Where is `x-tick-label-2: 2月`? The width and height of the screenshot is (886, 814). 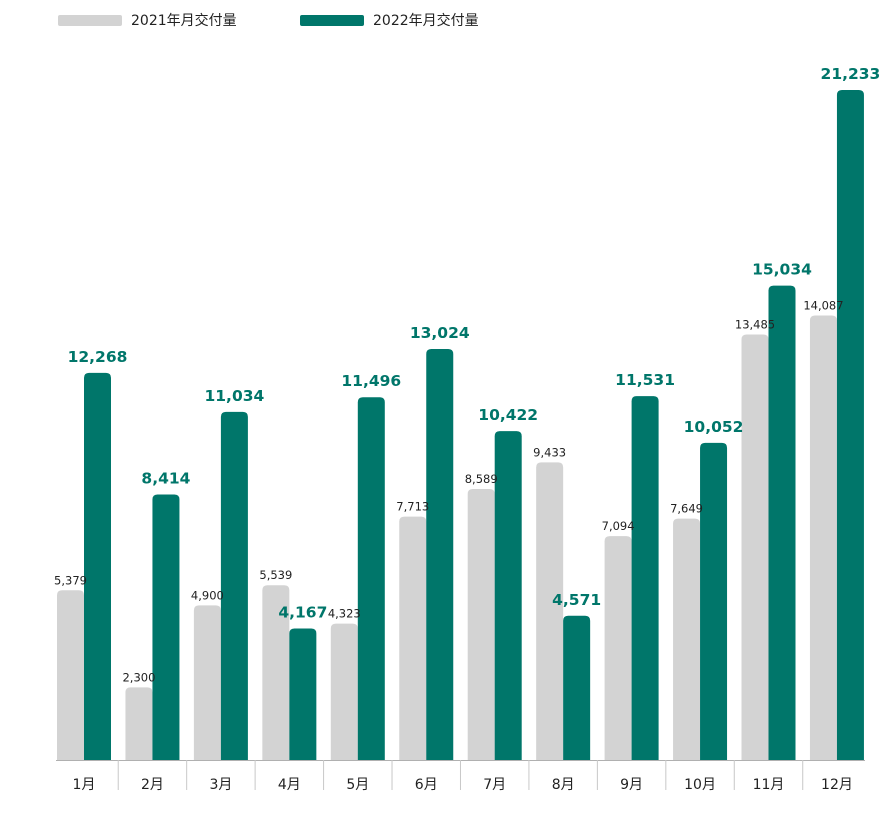 x-tick-label-2: 2月 is located at coordinates (152, 785).